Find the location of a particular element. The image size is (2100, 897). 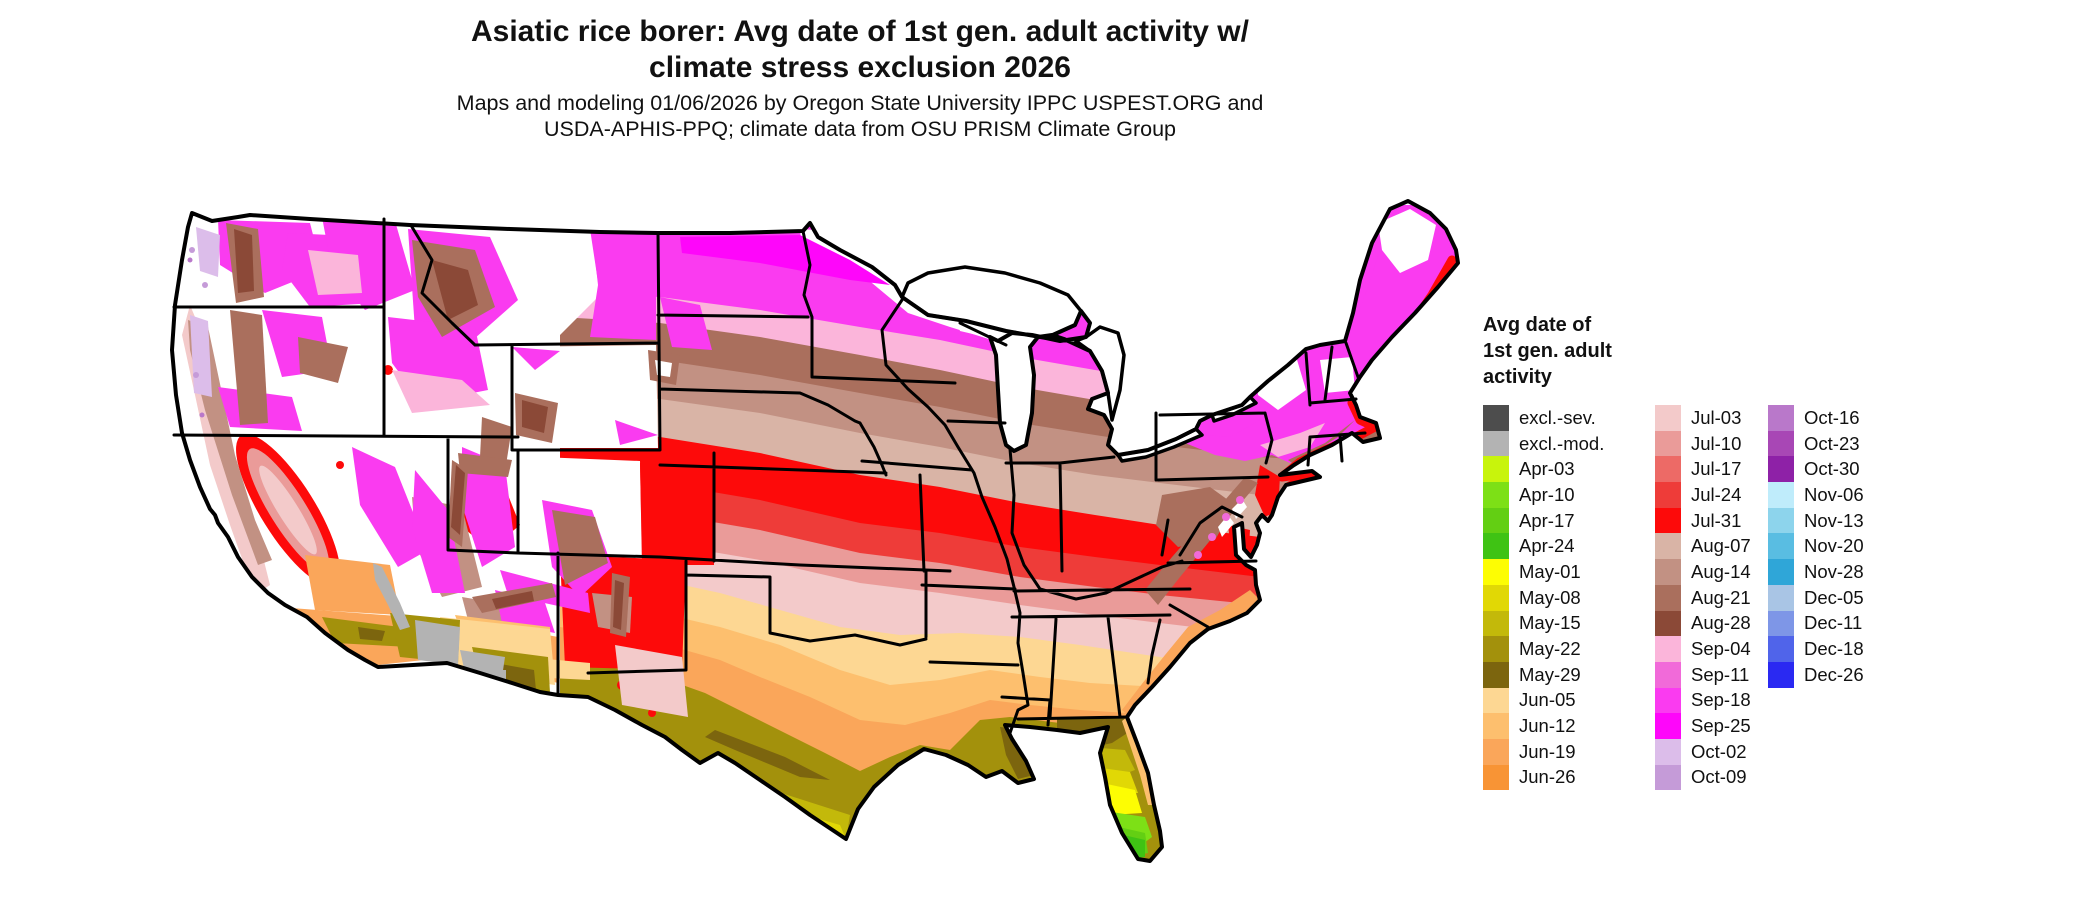

legend-item: May-08 is located at coordinates (1543, 597).